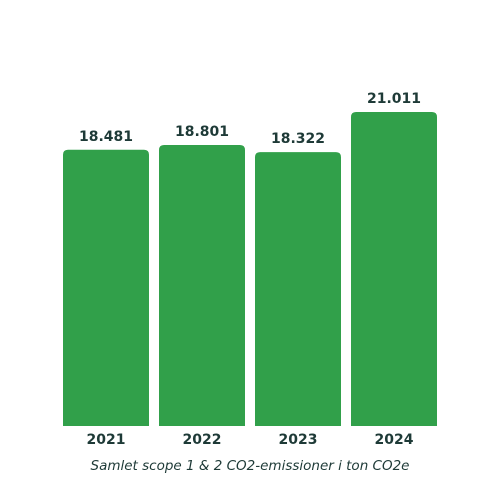 The image size is (500, 500). Describe the element at coordinates (106, 287) in the screenshot. I see `bar-2021` at that location.